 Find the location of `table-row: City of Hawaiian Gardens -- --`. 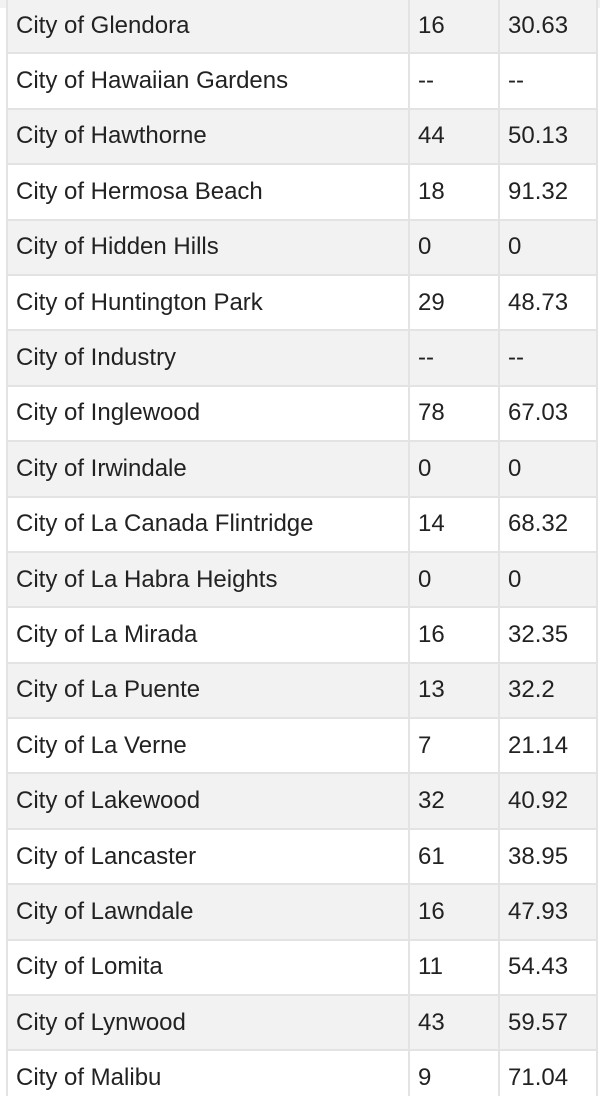

table-row: City of Hawaiian Gardens -- -- is located at coordinates (302, 81).